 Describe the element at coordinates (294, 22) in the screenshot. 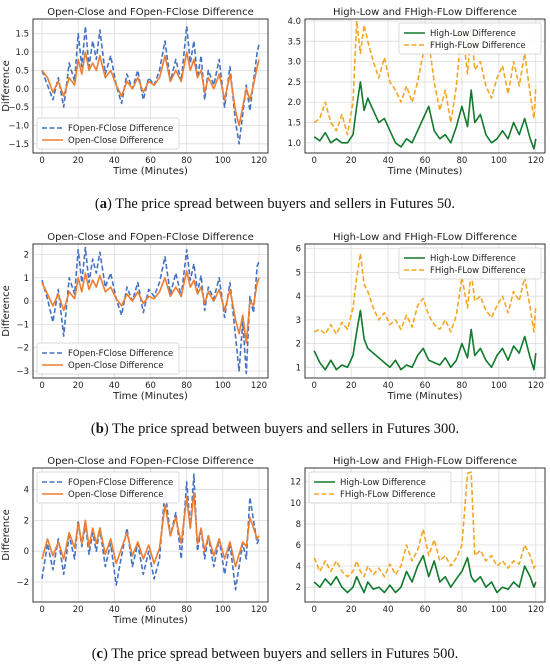

I see `y-tick-label: 4.0` at that location.